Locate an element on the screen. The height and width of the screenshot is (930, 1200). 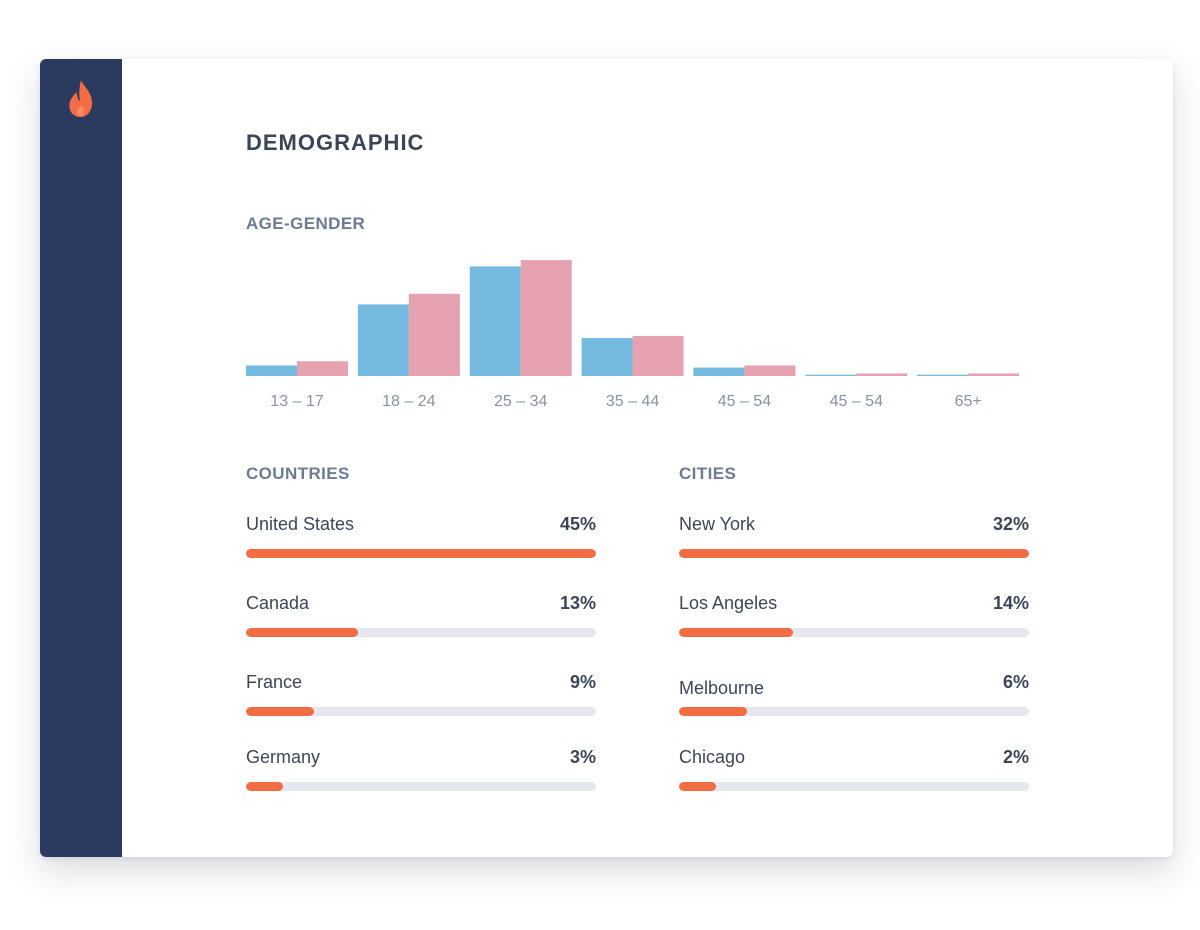
country-name-canada: Canada is located at coordinates (278, 603).